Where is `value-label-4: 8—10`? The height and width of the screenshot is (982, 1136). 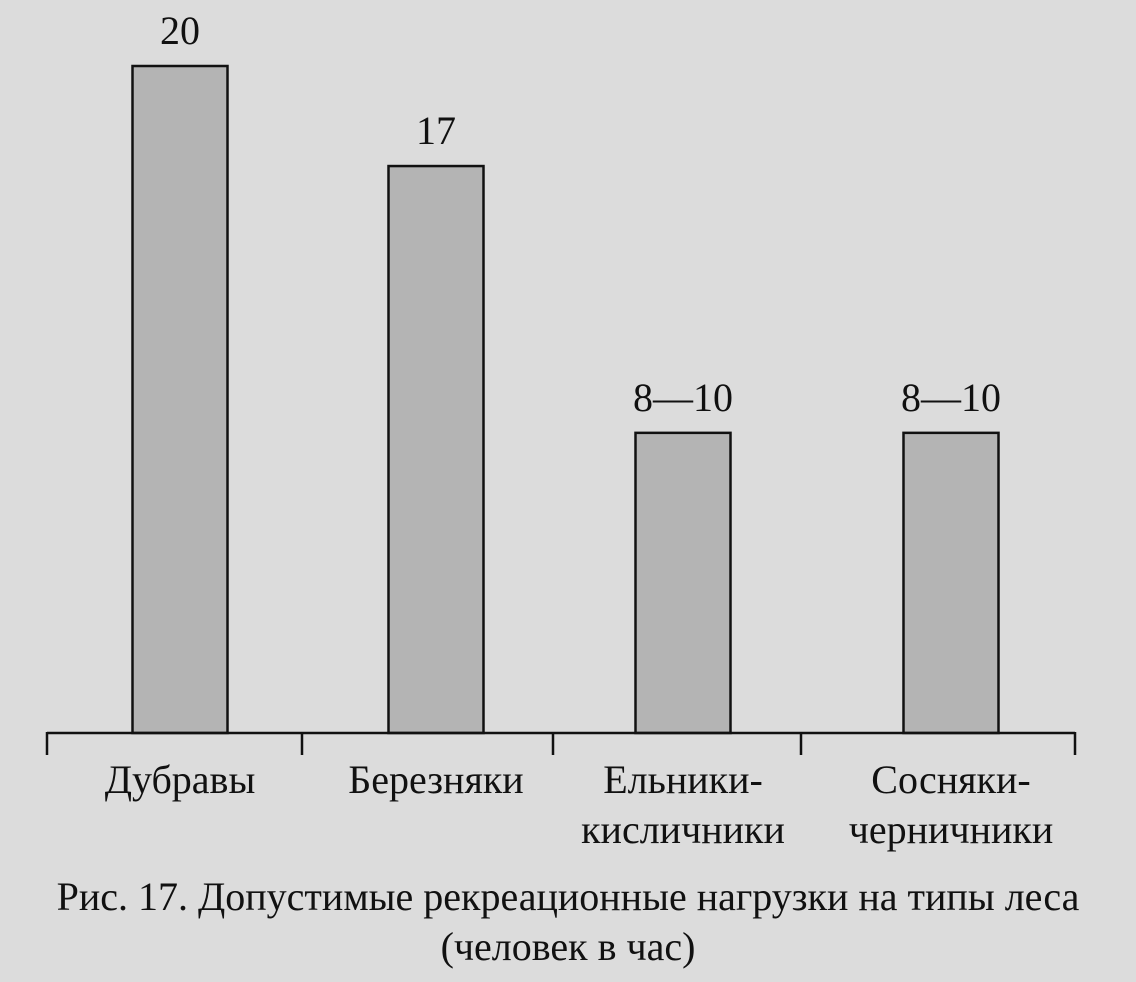 value-label-4: 8—10 is located at coordinates (951, 397).